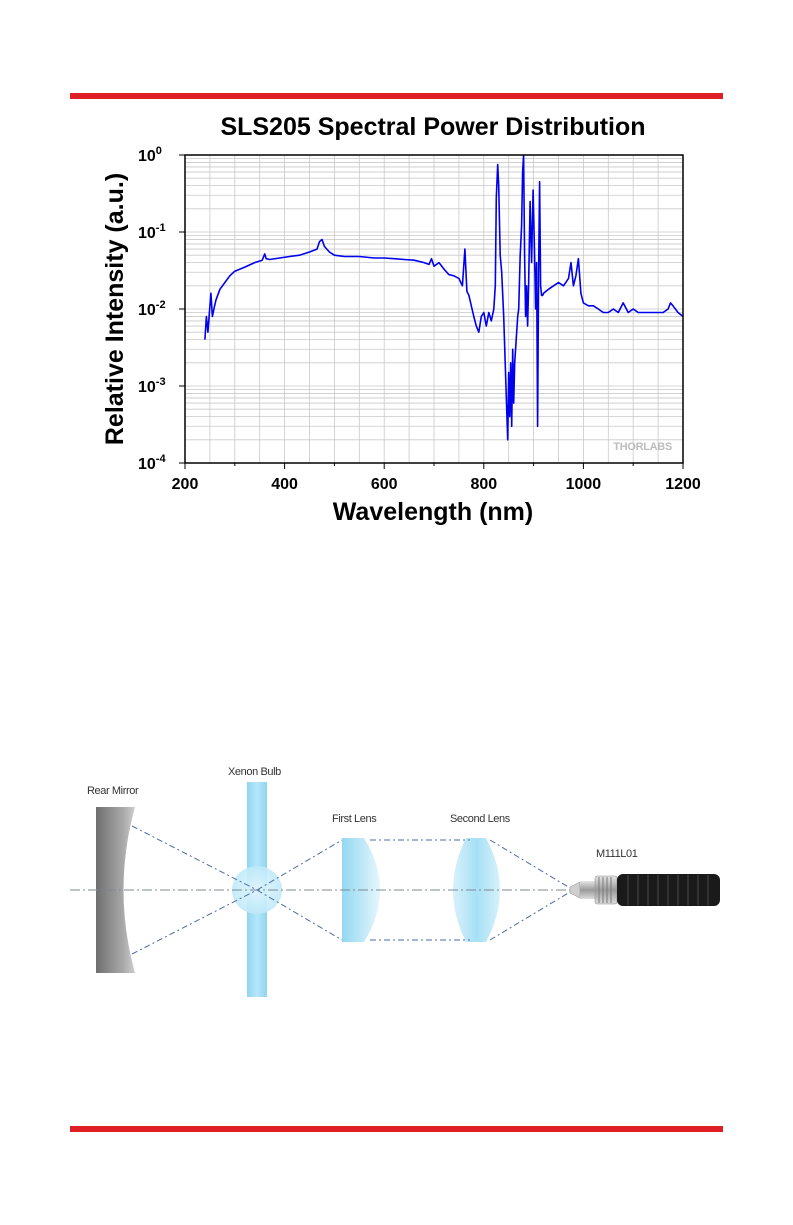 This screenshot has height=1225, width=793. I want to click on y-axis-title: Relative Intensity (a.u.), so click(115, 309).